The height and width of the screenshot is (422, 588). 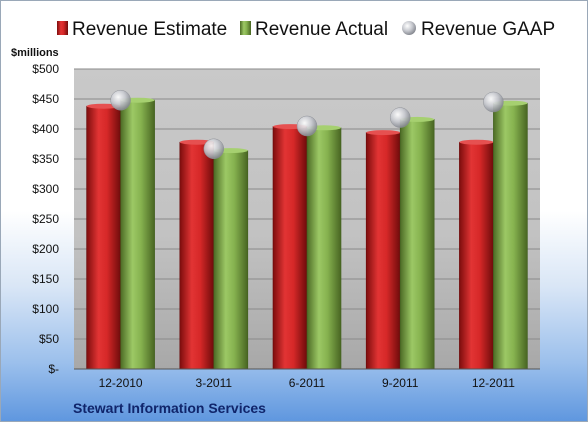 What do you see at coordinates (45, 159) in the screenshot?
I see `y-tick-label: $350` at bounding box center [45, 159].